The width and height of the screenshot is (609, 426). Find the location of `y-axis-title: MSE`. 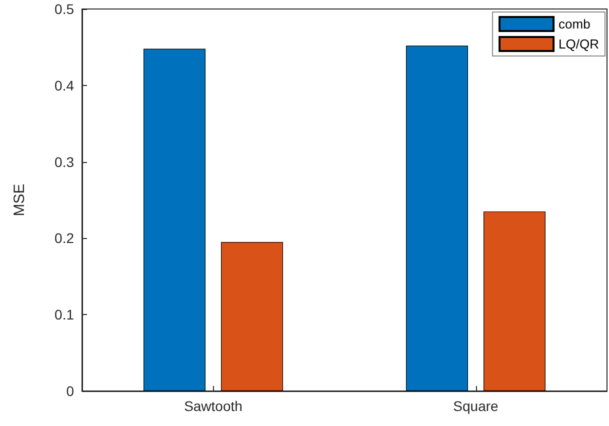

y-axis-title: MSE is located at coordinates (19, 200).